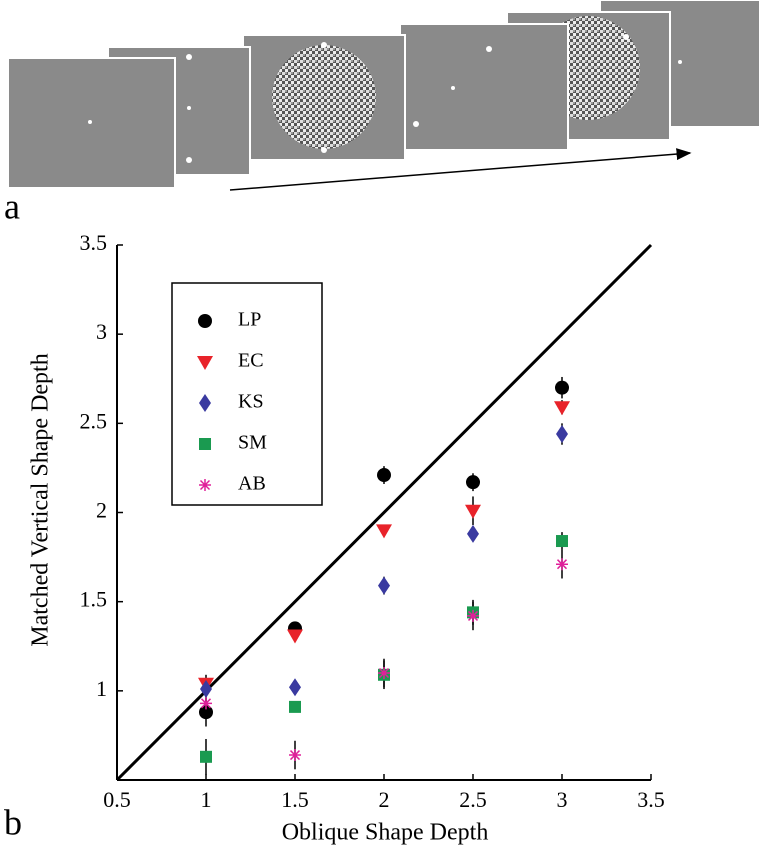 The width and height of the screenshot is (760, 853). I want to click on y-tick-label: 2.5, so click(94, 420).